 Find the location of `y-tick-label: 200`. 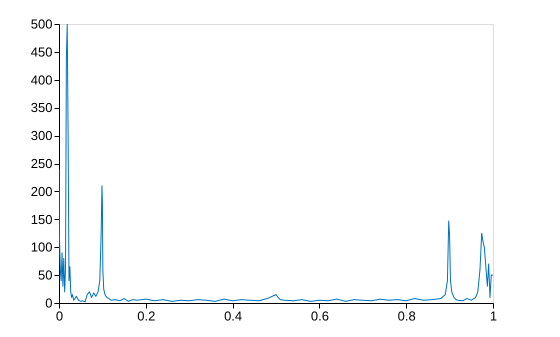

y-tick-label: 200 is located at coordinates (41, 191).